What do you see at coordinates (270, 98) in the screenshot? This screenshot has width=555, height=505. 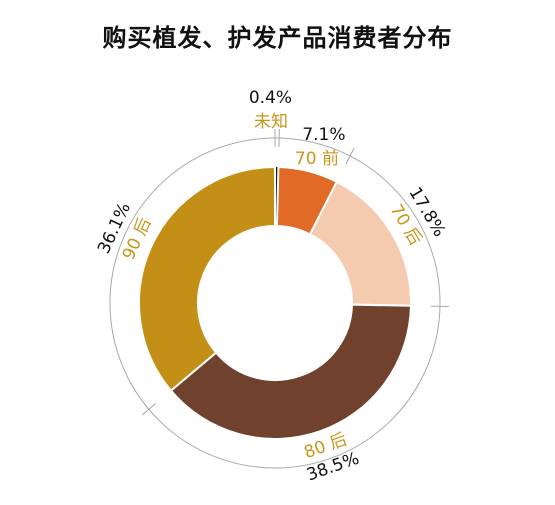 I see `percent-label-1: 0.4%` at bounding box center [270, 98].